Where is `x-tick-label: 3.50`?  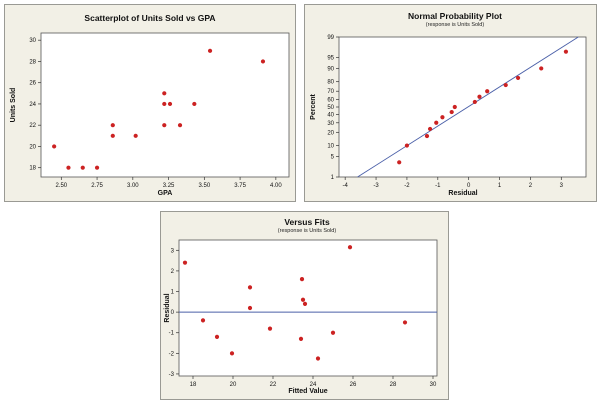 x-tick-label: 3.50 is located at coordinates (204, 186).